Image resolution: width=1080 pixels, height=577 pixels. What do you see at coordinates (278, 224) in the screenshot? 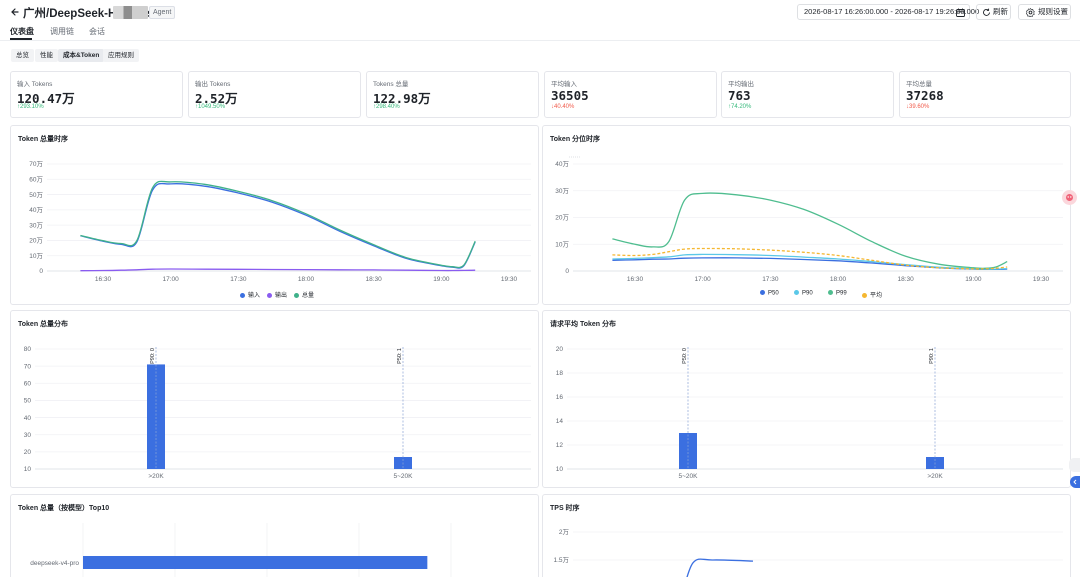
I see `series-line-total` at bounding box center [278, 224].